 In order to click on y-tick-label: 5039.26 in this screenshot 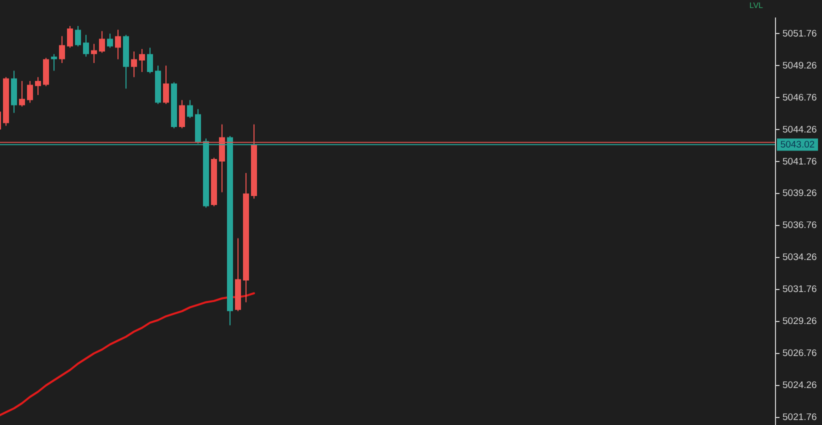, I will do `click(799, 194)`.